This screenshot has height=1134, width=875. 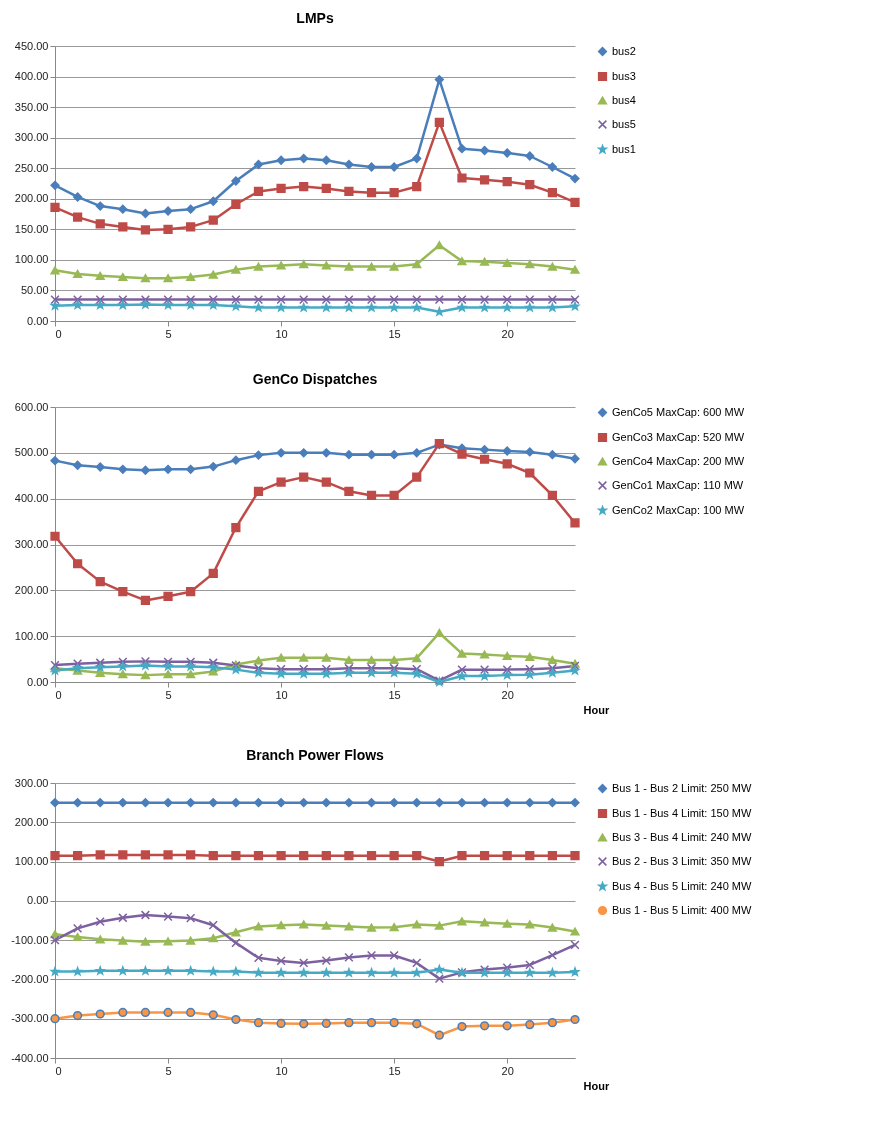 What do you see at coordinates (31, 452) in the screenshot?
I see `y-tick-label: 500.00` at bounding box center [31, 452].